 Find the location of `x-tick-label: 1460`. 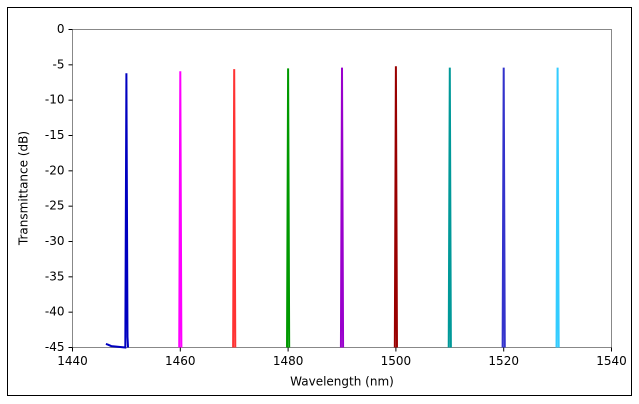

x-tick-label: 1460 is located at coordinates (180, 361).